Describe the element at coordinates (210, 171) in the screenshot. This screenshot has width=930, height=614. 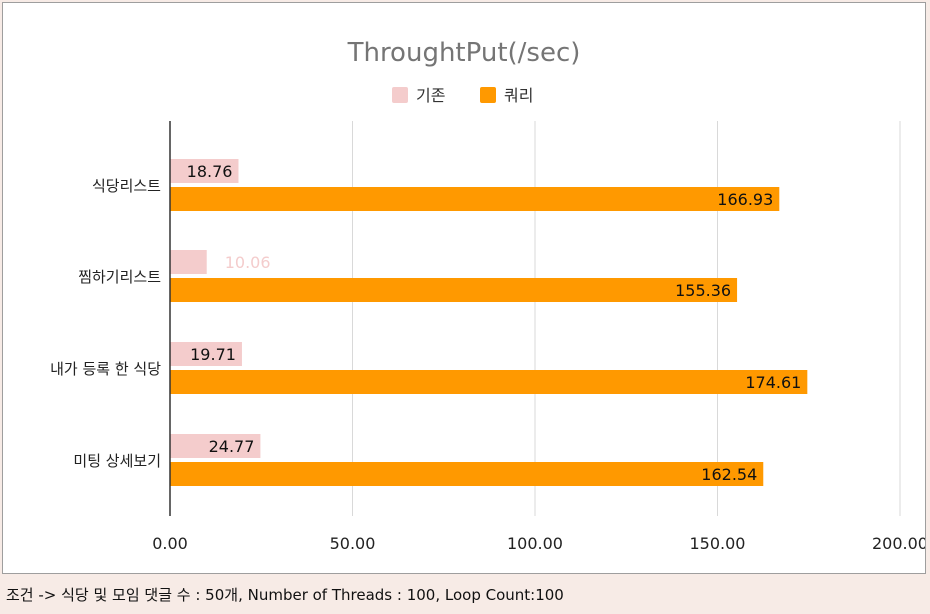
I see `data-label-baseline-1: 18.76` at that location.